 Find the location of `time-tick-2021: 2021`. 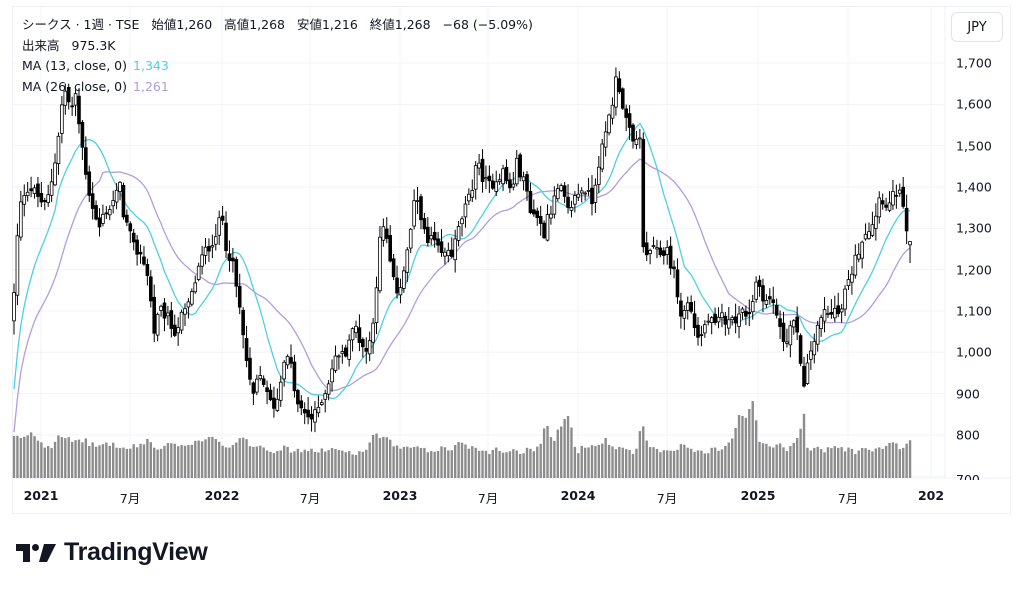

time-tick-2021: 2021 is located at coordinates (41, 495).